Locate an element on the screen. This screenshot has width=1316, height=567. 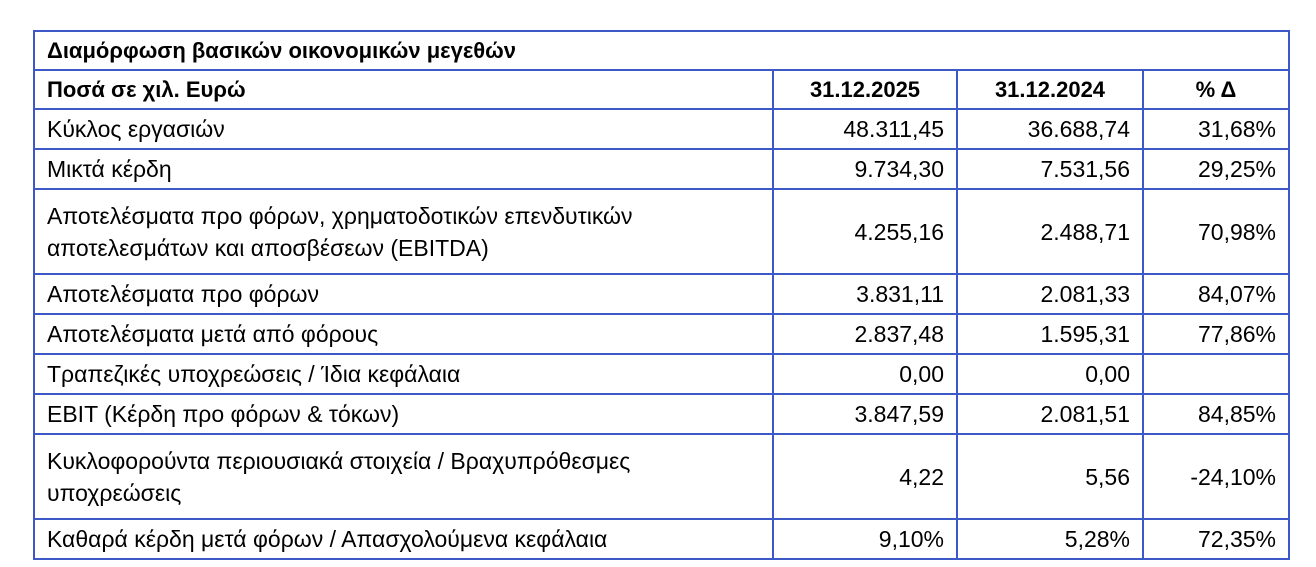
value-delta: -24,10% is located at coordinates (1216, 476).